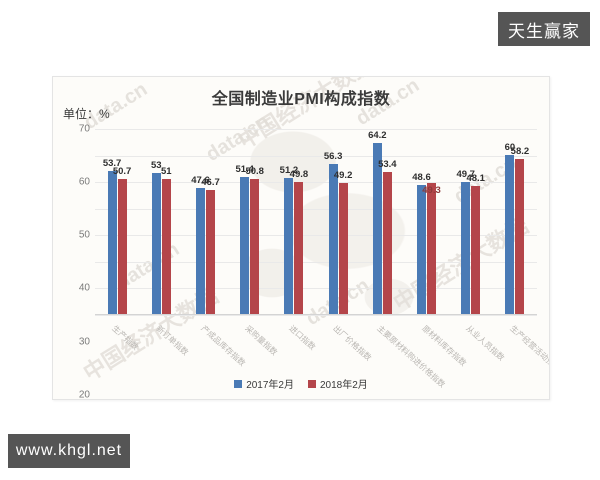 The width and height of the screenshot is (600, 480). I want to click on bar: 49.7, so click(465, 241).